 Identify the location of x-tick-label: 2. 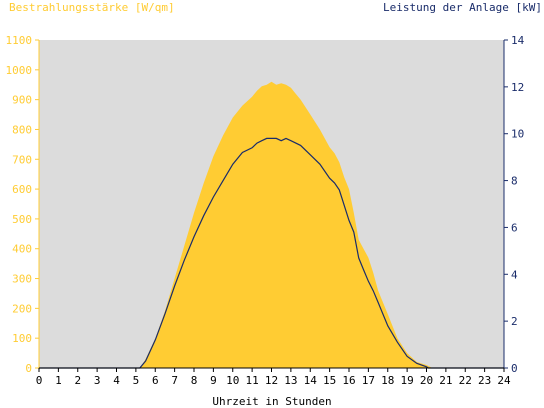
(77, 380).